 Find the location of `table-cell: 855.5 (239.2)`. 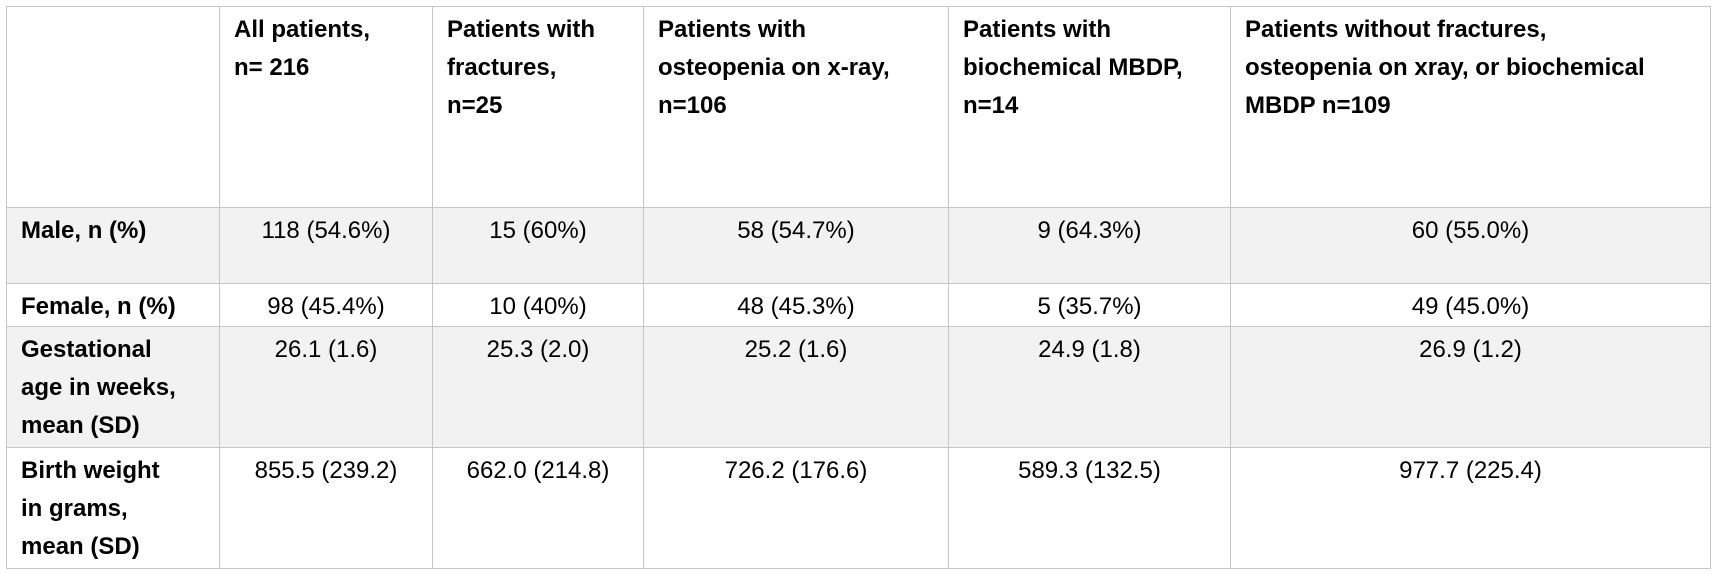

table-cell: 855.5 (239.2) is located at coordinates (326, 508).